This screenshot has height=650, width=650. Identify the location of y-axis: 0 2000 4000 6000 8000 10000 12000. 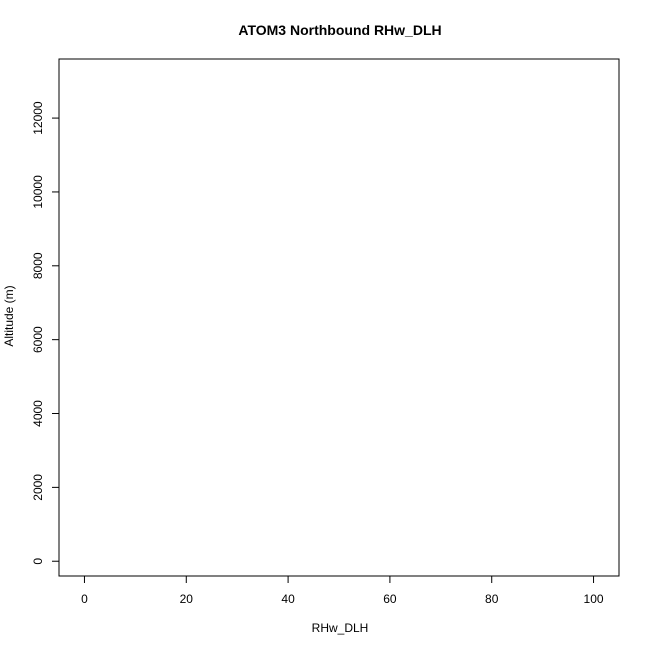
(45, 333).